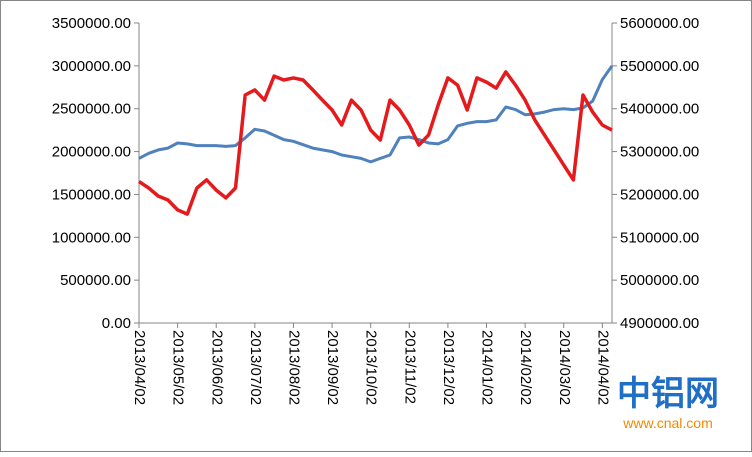  I want to click on x-tick-label: 2013/12/02, so click(448, 367).